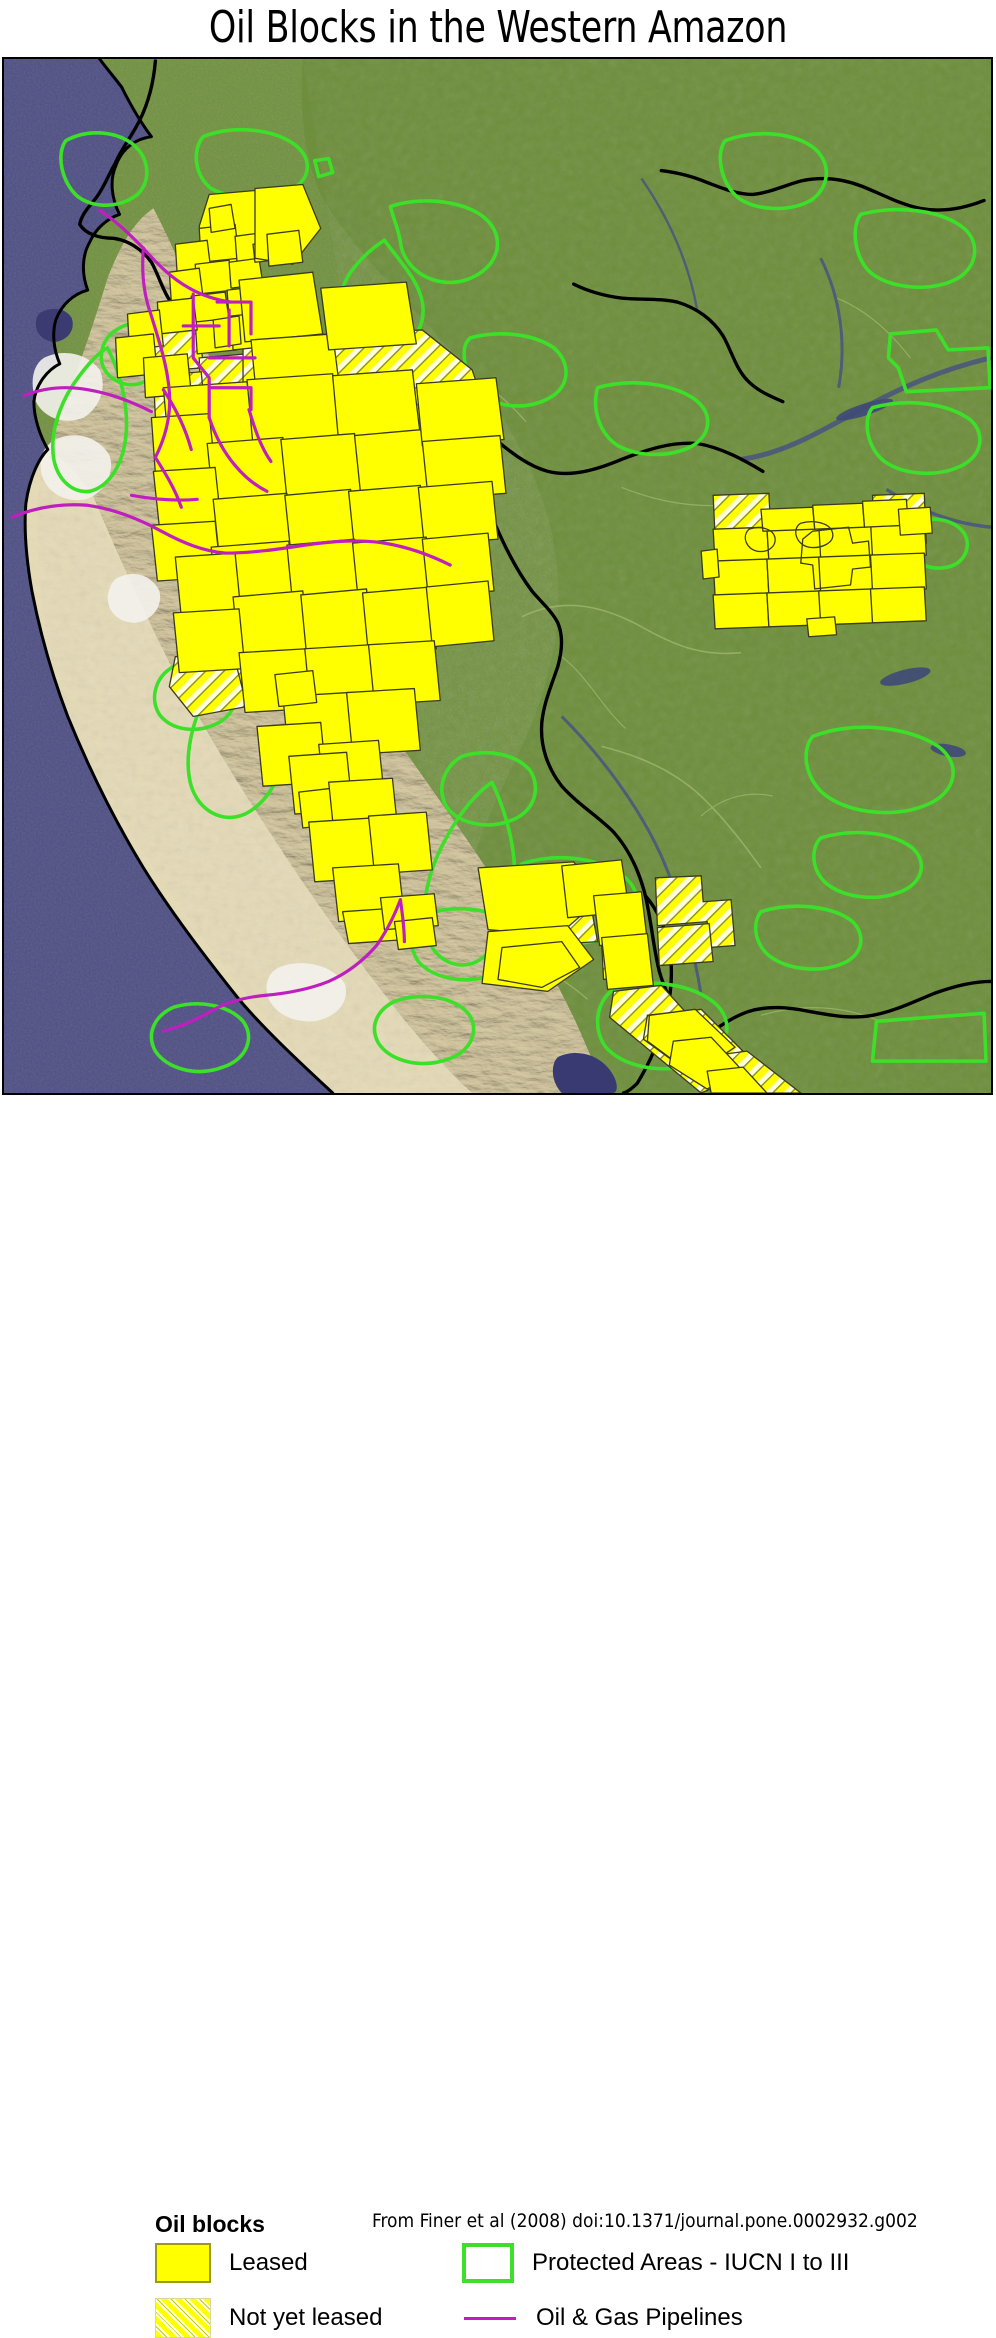  I want to click on legend-item-pipelines-label: Oil & Gas Pipelines, so click(639, 2317).